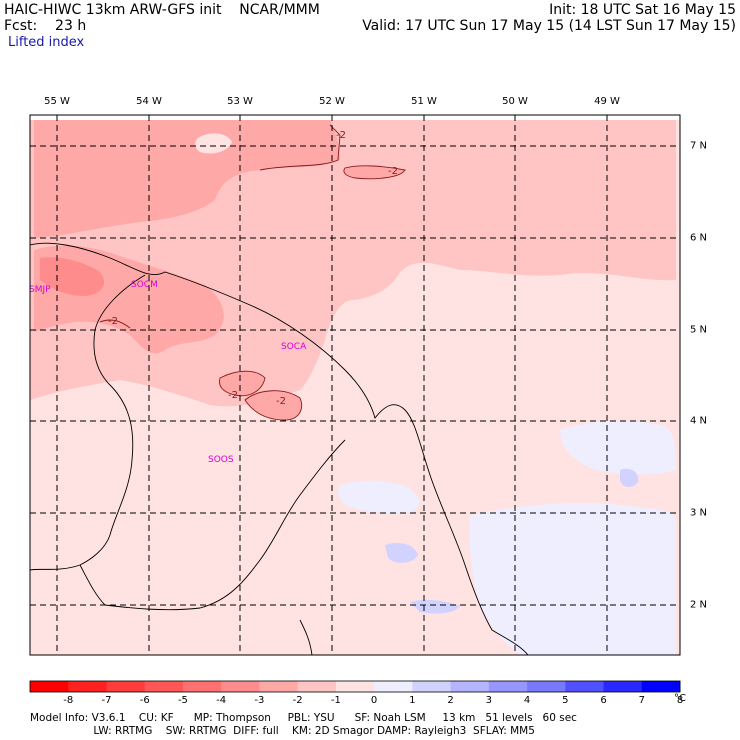 The image size is (740, 740). I want to click on lon-label: 49 W, so click(607, 101).